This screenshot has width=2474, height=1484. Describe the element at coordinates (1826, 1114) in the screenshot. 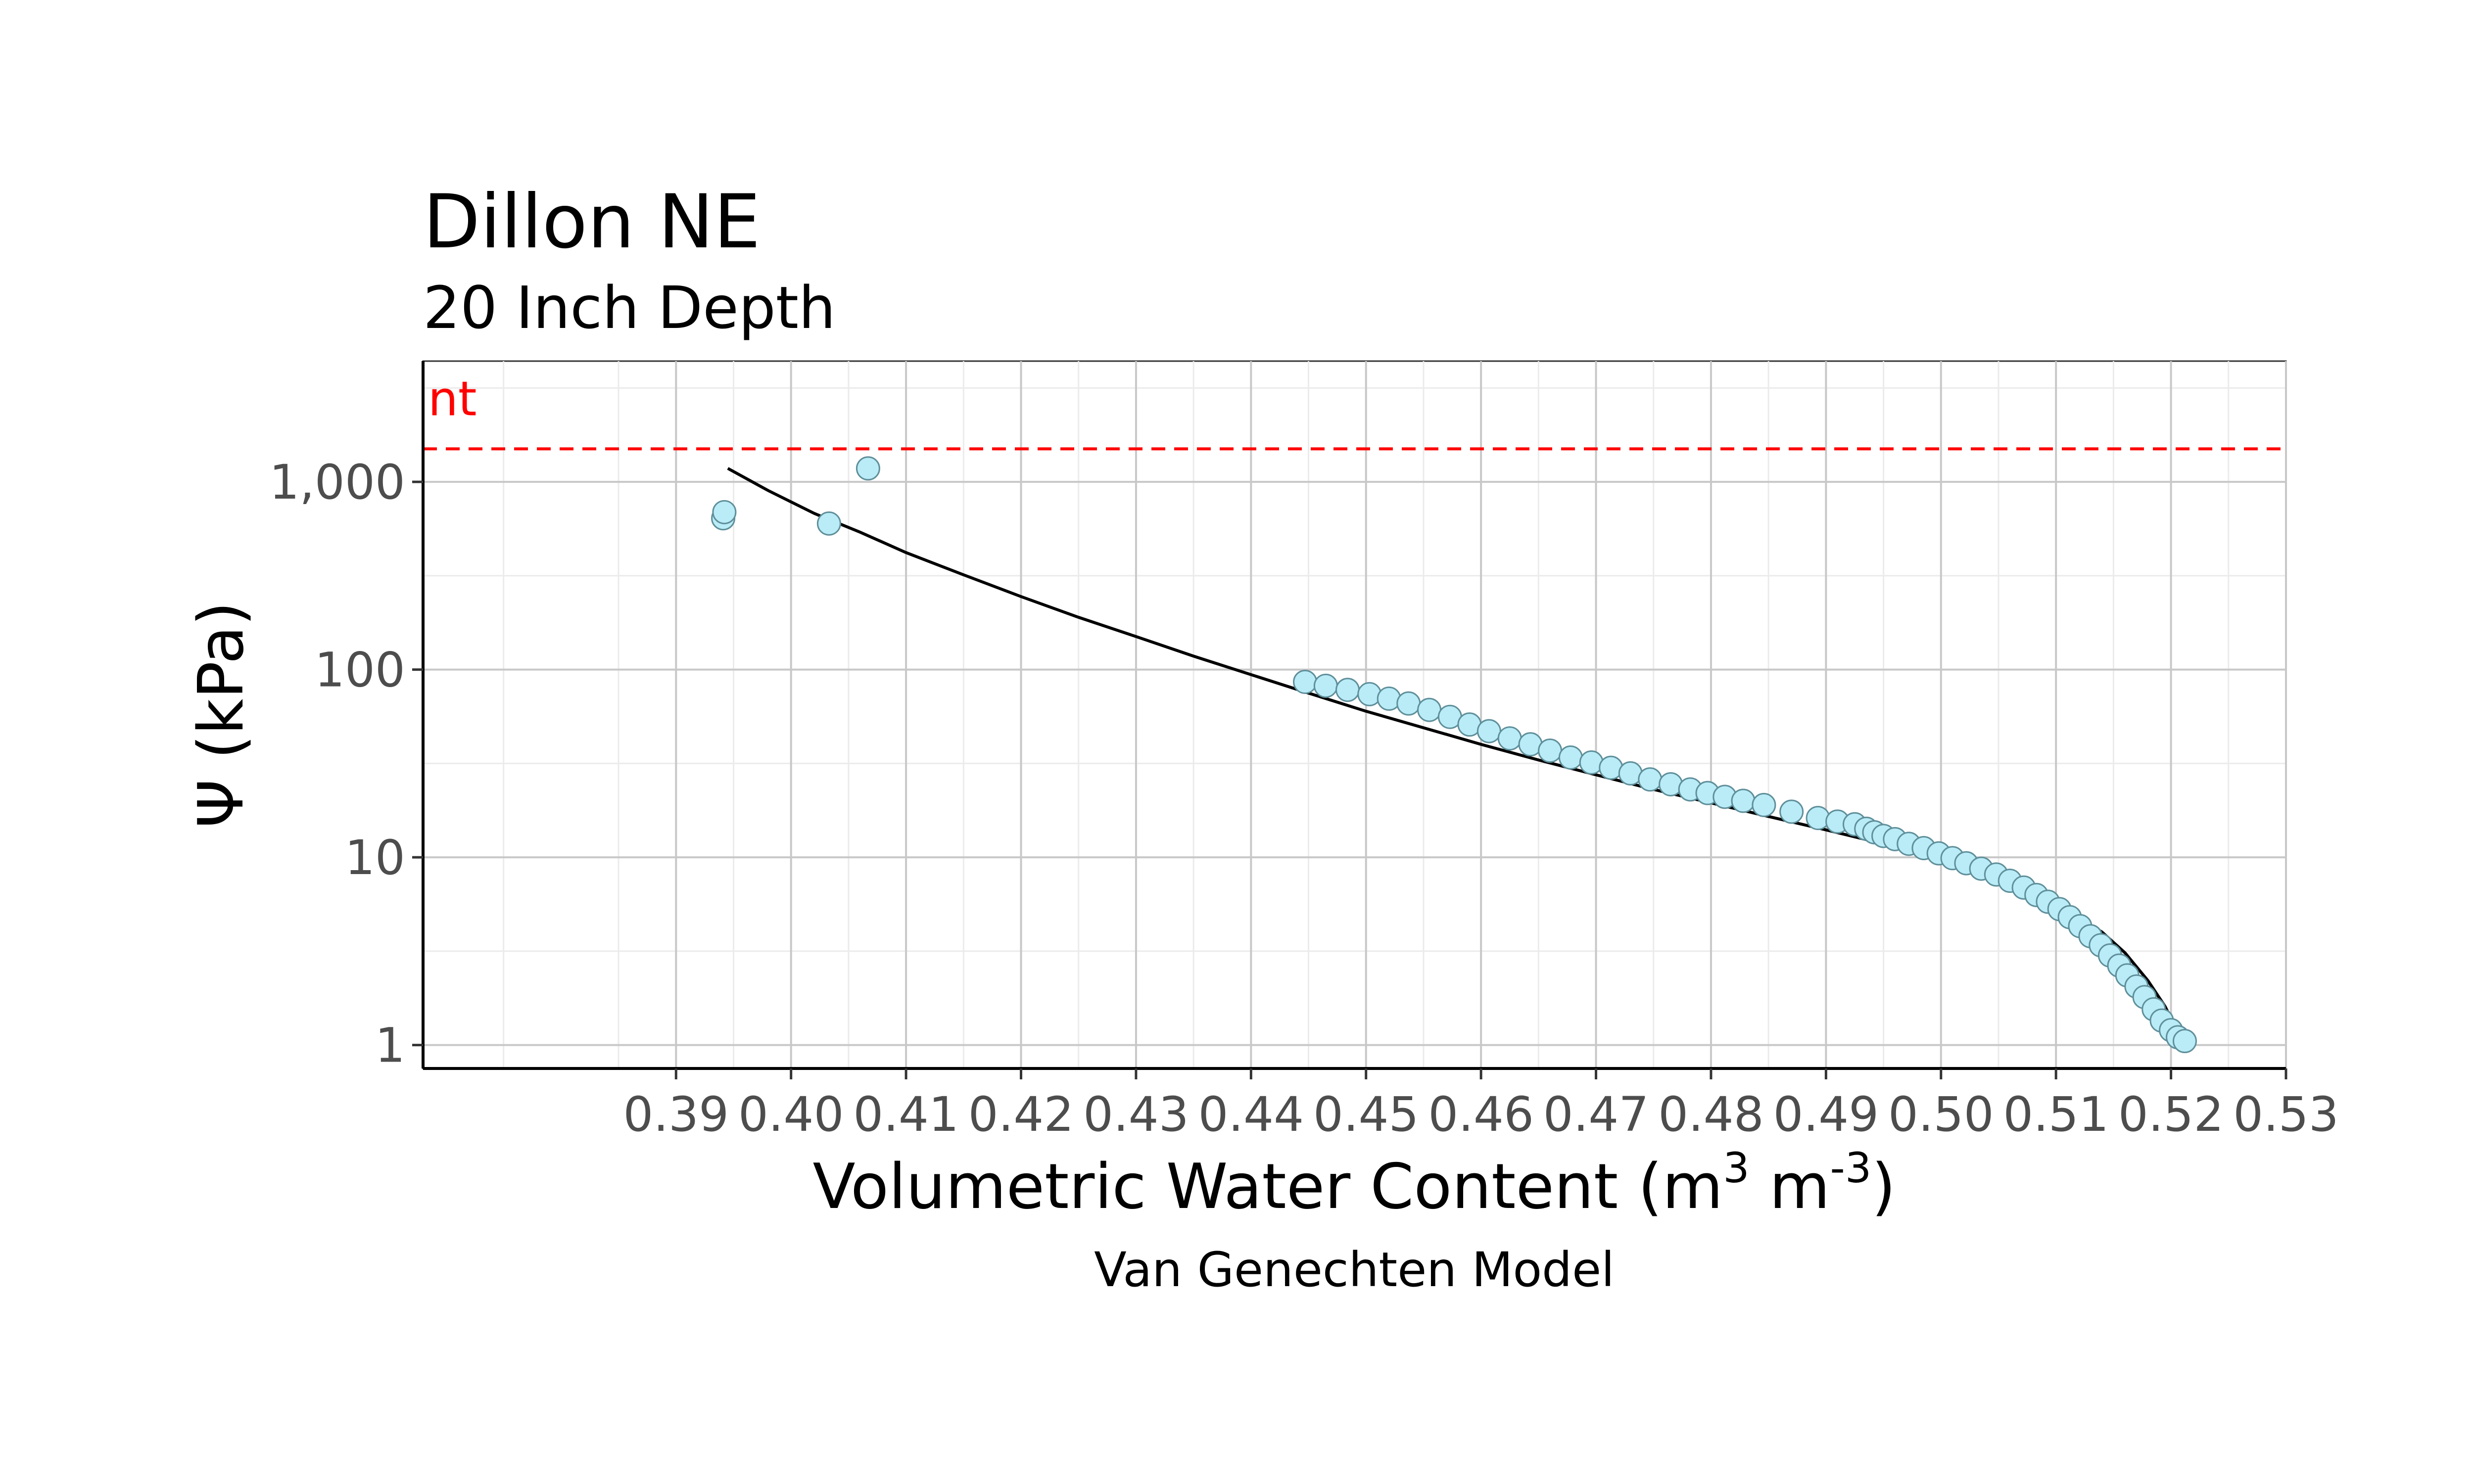

I see `x-tick-label: 0.49` at that location.